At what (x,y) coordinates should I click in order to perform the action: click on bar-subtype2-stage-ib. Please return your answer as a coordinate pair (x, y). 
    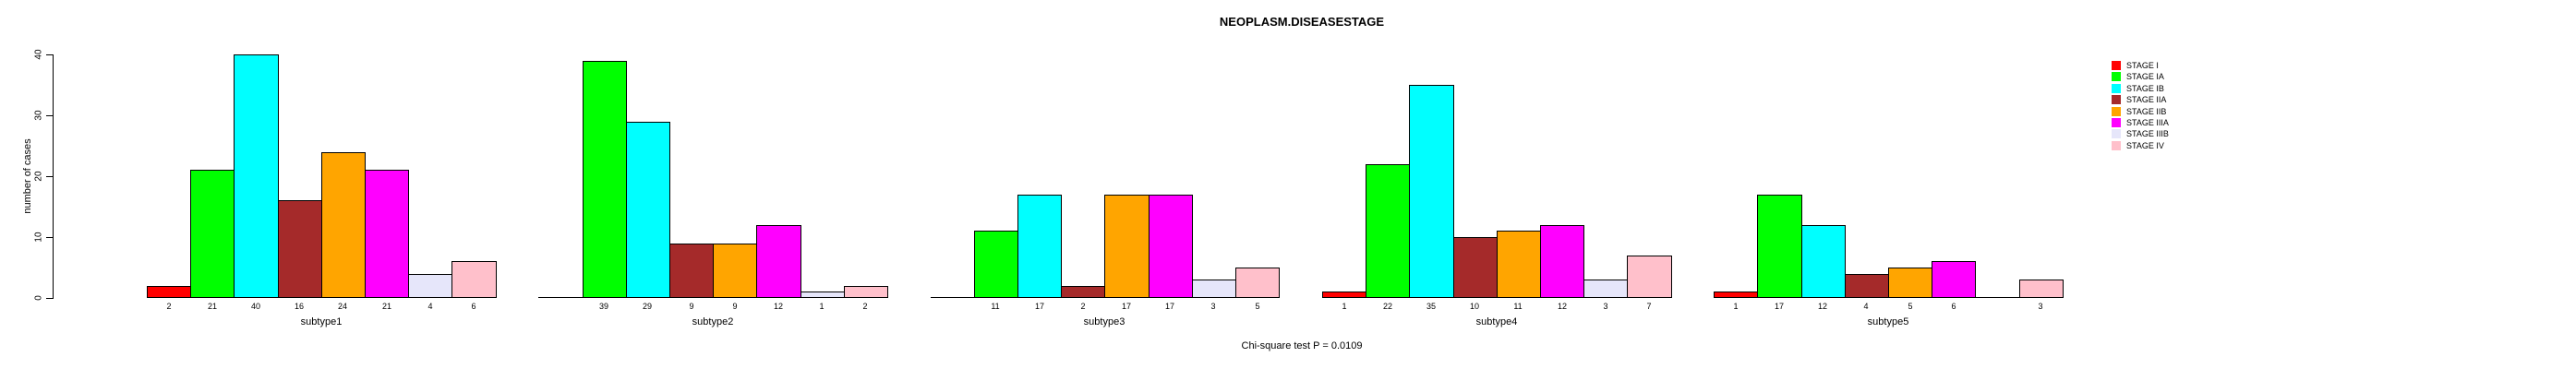
    Looking at the image, I should click on (648, 210).